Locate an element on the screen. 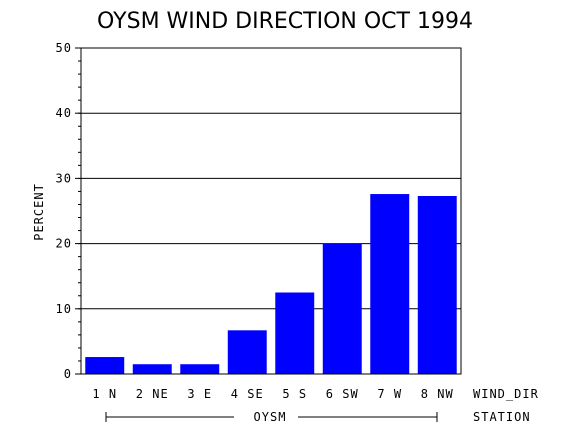 This screenshot has width=570, height=430. x-category-label: 7 W is located at coordinates (389, 394).